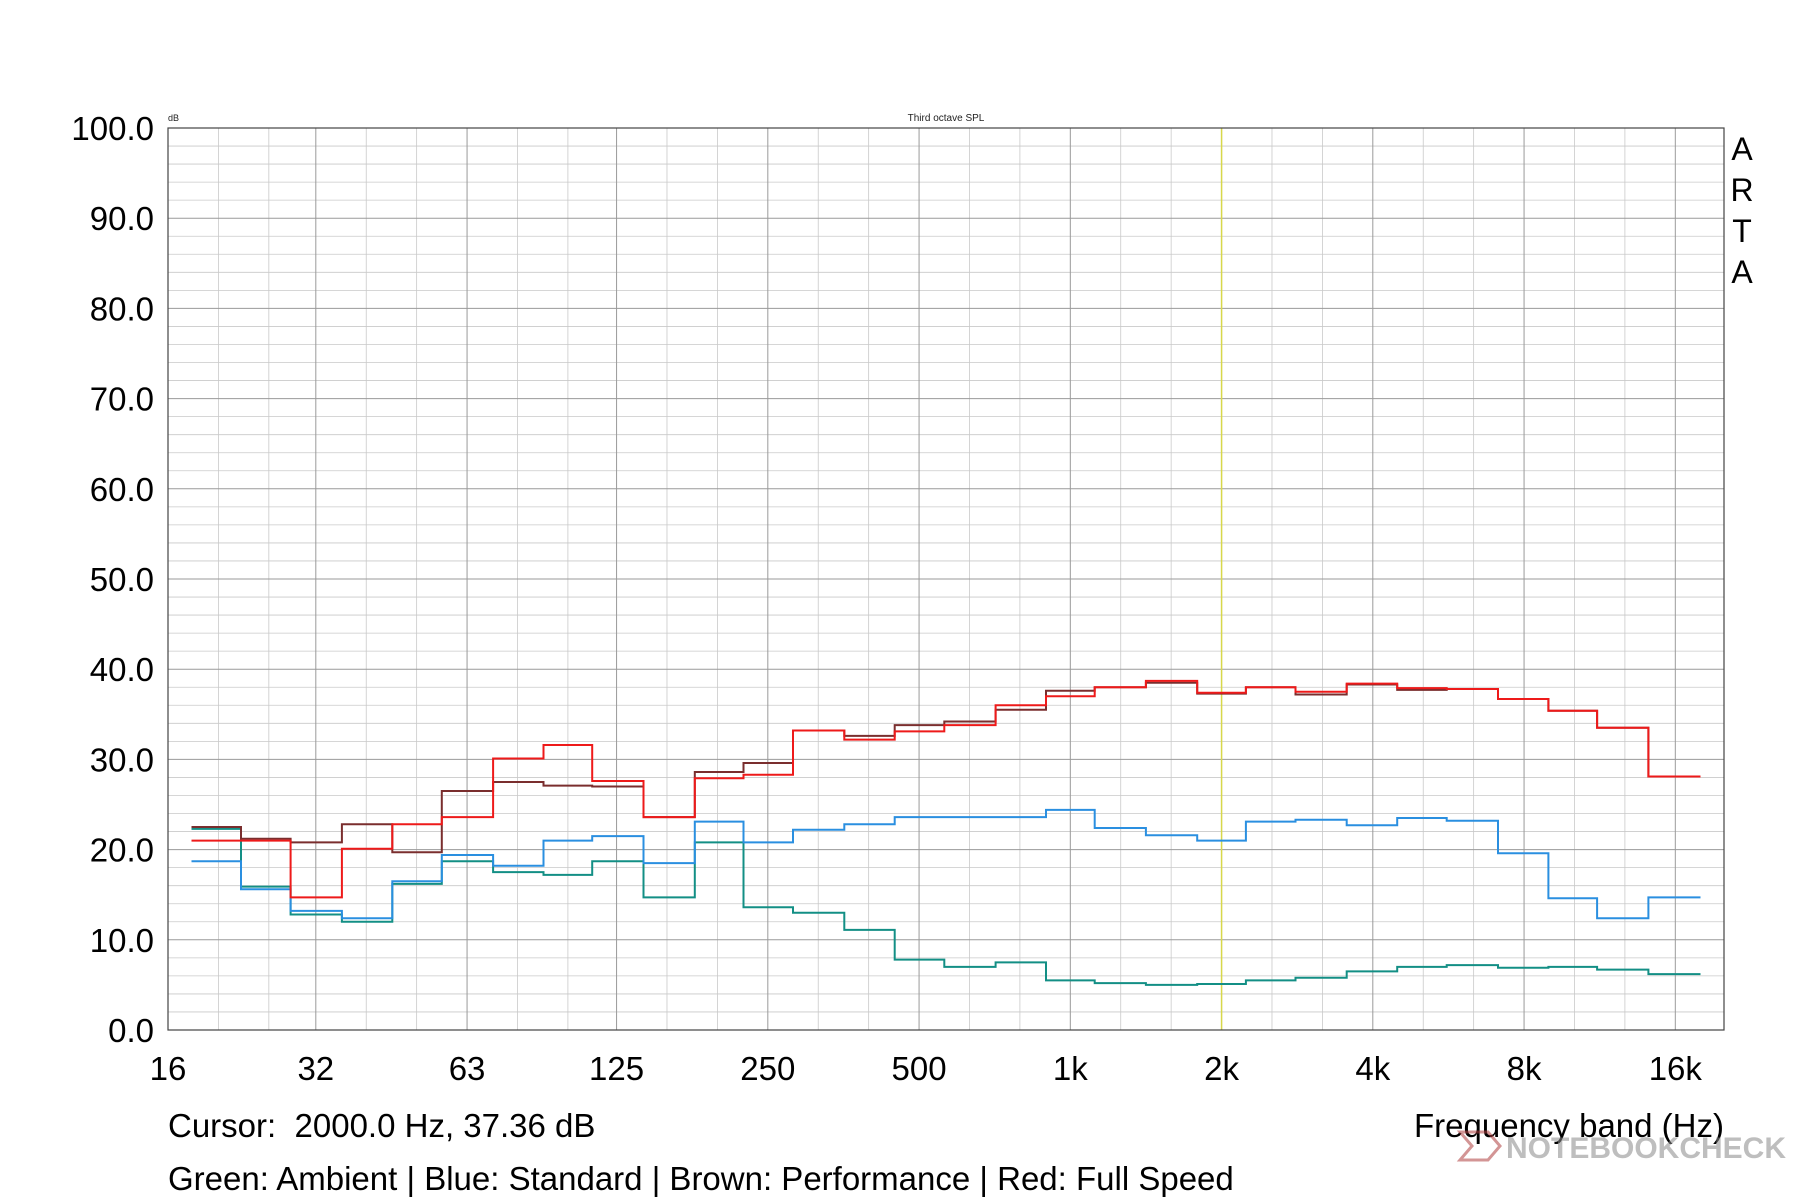 This screenshot has height=1200, width=1803. I want to click on chart-title: Third octave SPL, so click(946, 118).